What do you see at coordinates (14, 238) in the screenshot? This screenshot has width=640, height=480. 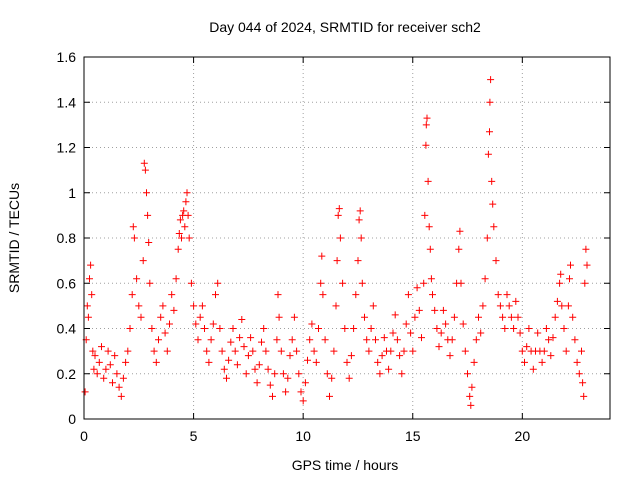 I see `y-axis-label: SRMTID / TECUs` at bounding box center [14, 238].